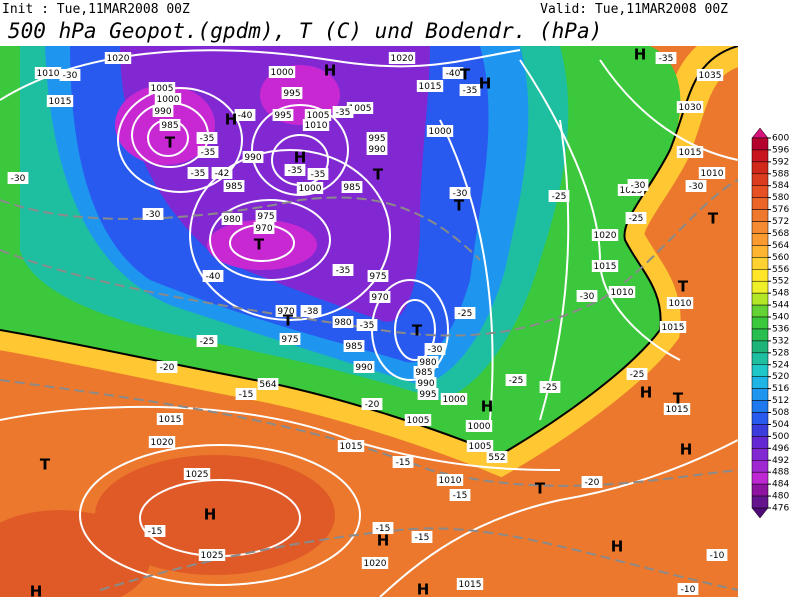 This screenshot has width=789, height=597. I want to click on pressure-label: 995, so click(427, 395).